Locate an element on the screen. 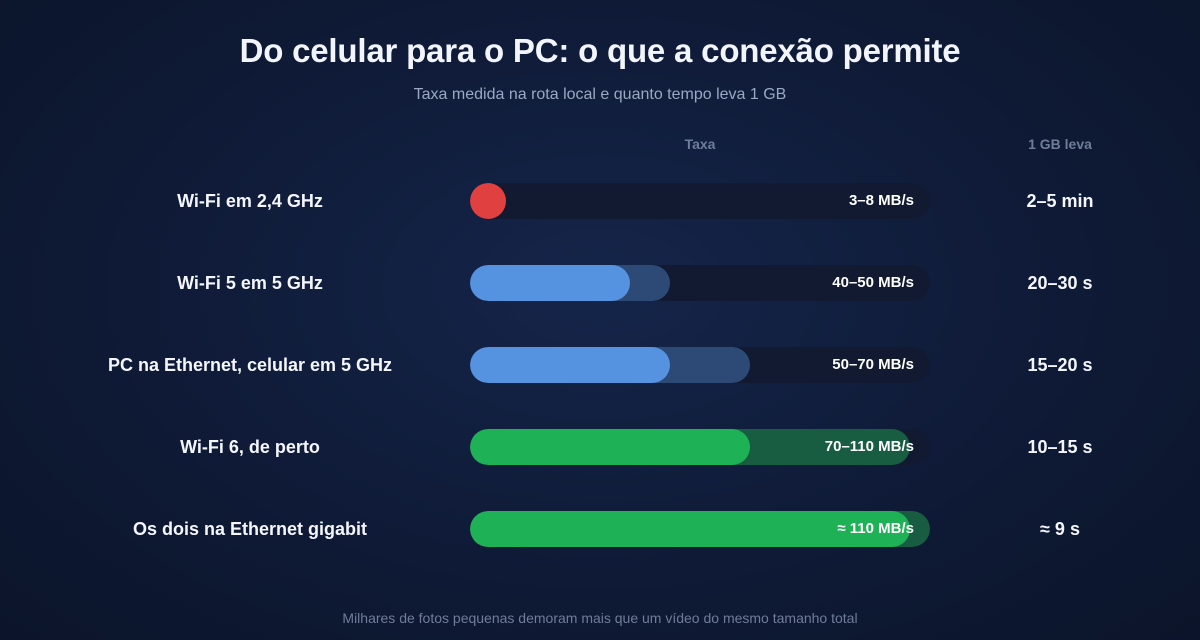 The image size is (1200, 640). column-header-rate: Taxa is located at coordinates (700, 144).